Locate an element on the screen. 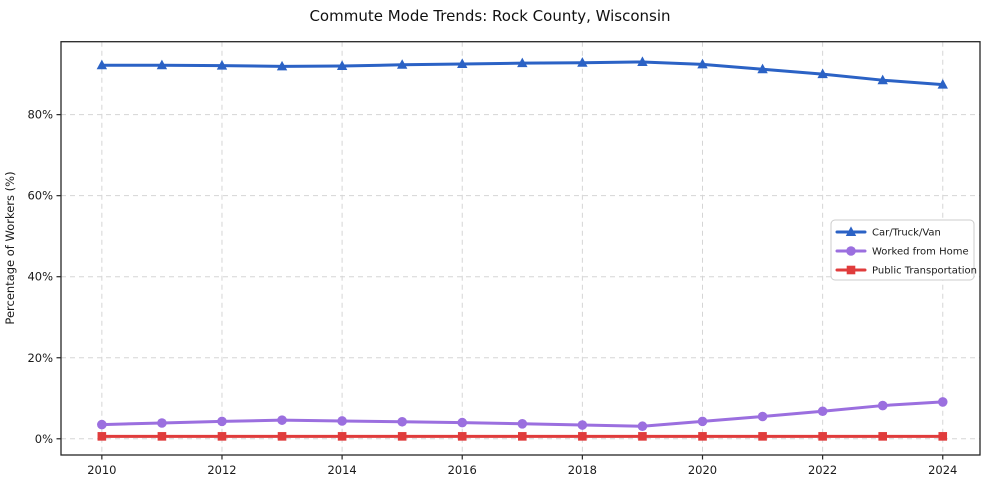 The image size is (990, 490). legend-label-public-transportation: Public Transportation is located at coordinates (924, 271).